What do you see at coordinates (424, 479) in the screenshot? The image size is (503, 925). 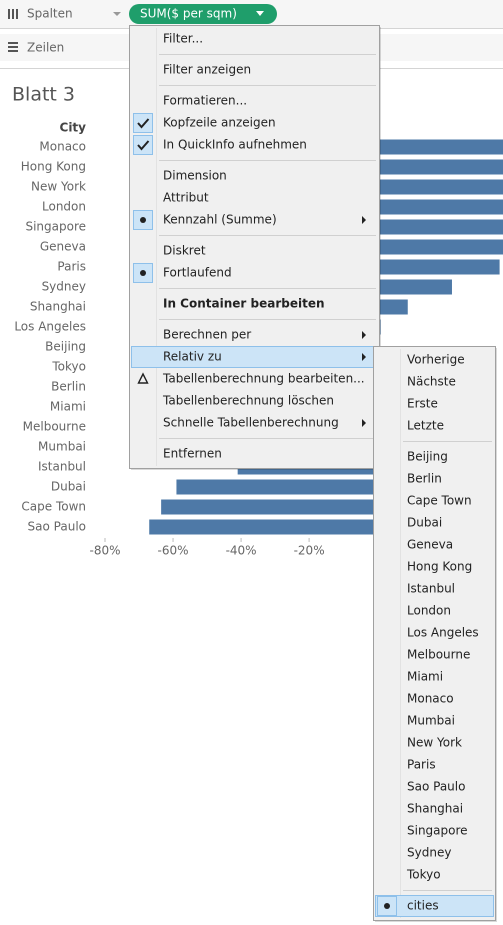 I see `menu-item: Berlin` at bounding box center [424, 479].